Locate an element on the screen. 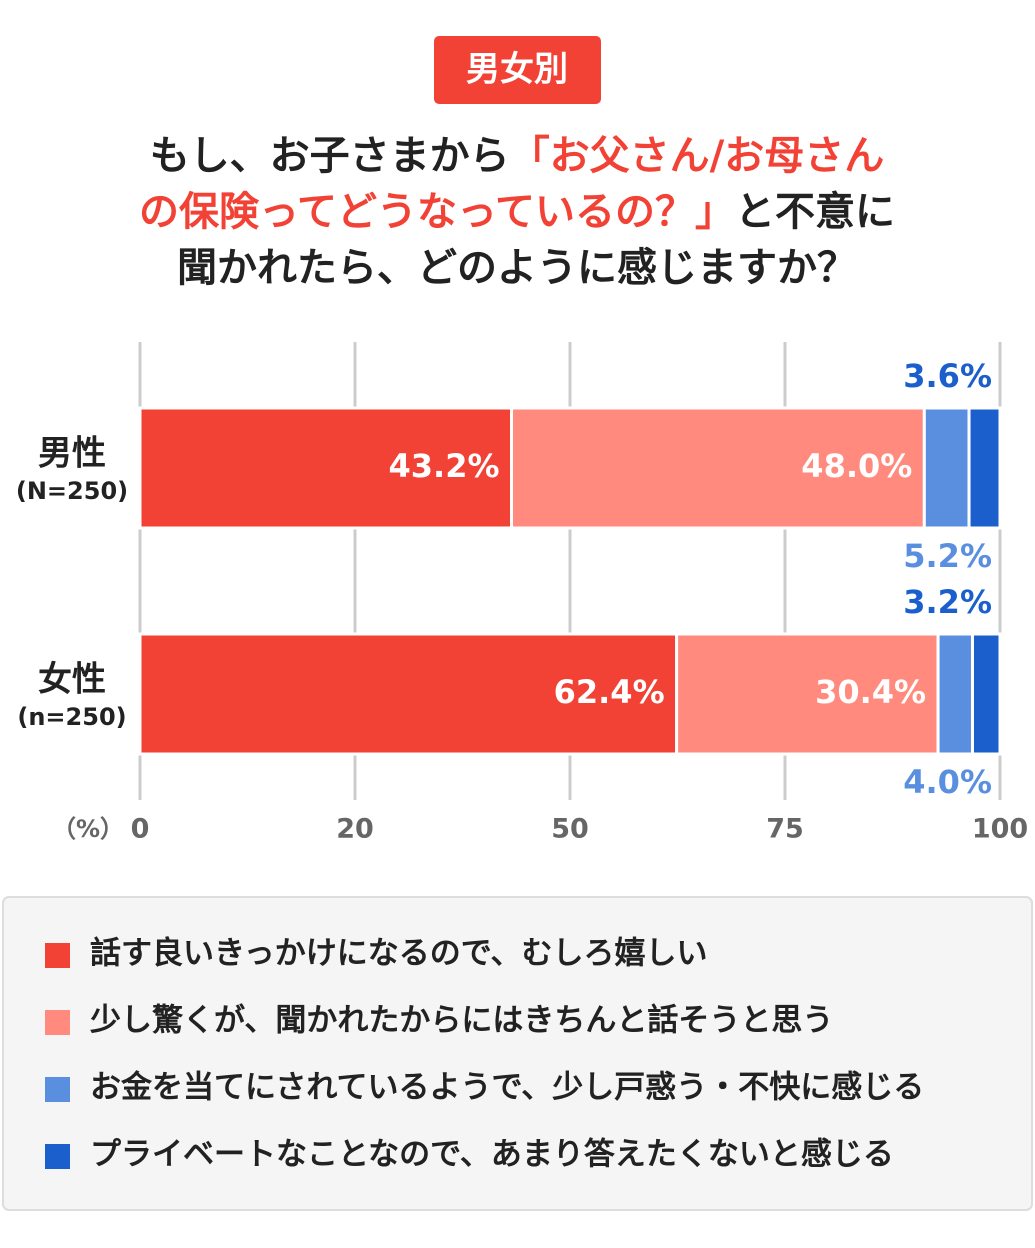 The width and height of the screenshot is (1035, 1248). title-line: 聞かれたら、どのように感じますか？ is located at coordinates (517, 268).